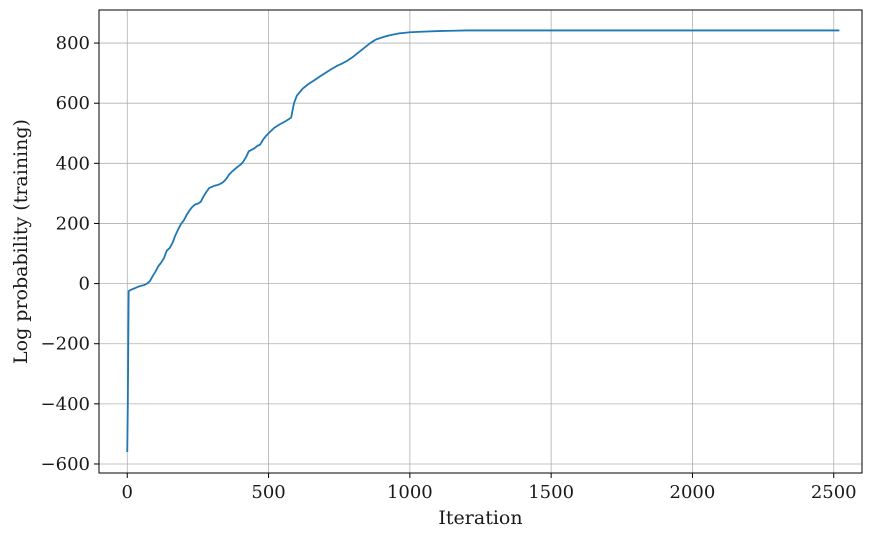 The image size is (883, 538). What do you see at coordinates (84, 284) in the screenshot?
I see `y-tick-label: 0` at bounding box center [84, 284].